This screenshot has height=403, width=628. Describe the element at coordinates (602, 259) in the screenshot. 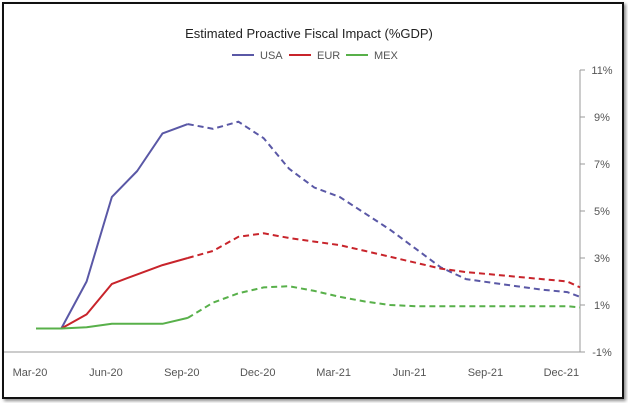

I see `y-tick-label: 3%` at that location.